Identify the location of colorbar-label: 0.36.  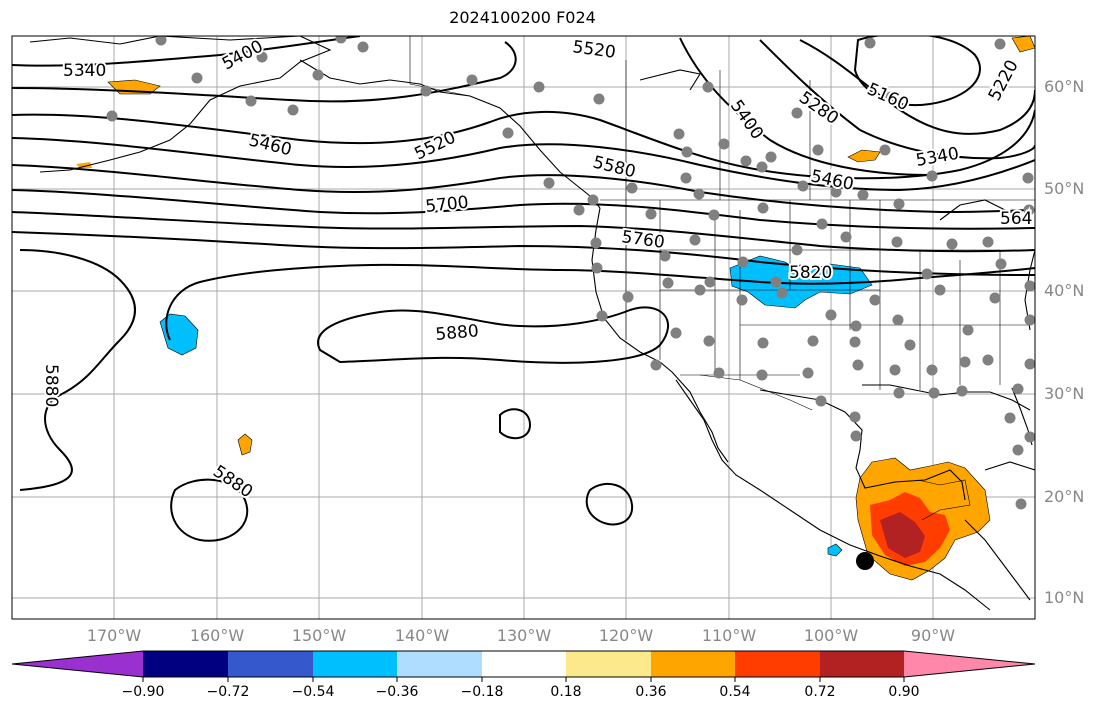
(651, 692).